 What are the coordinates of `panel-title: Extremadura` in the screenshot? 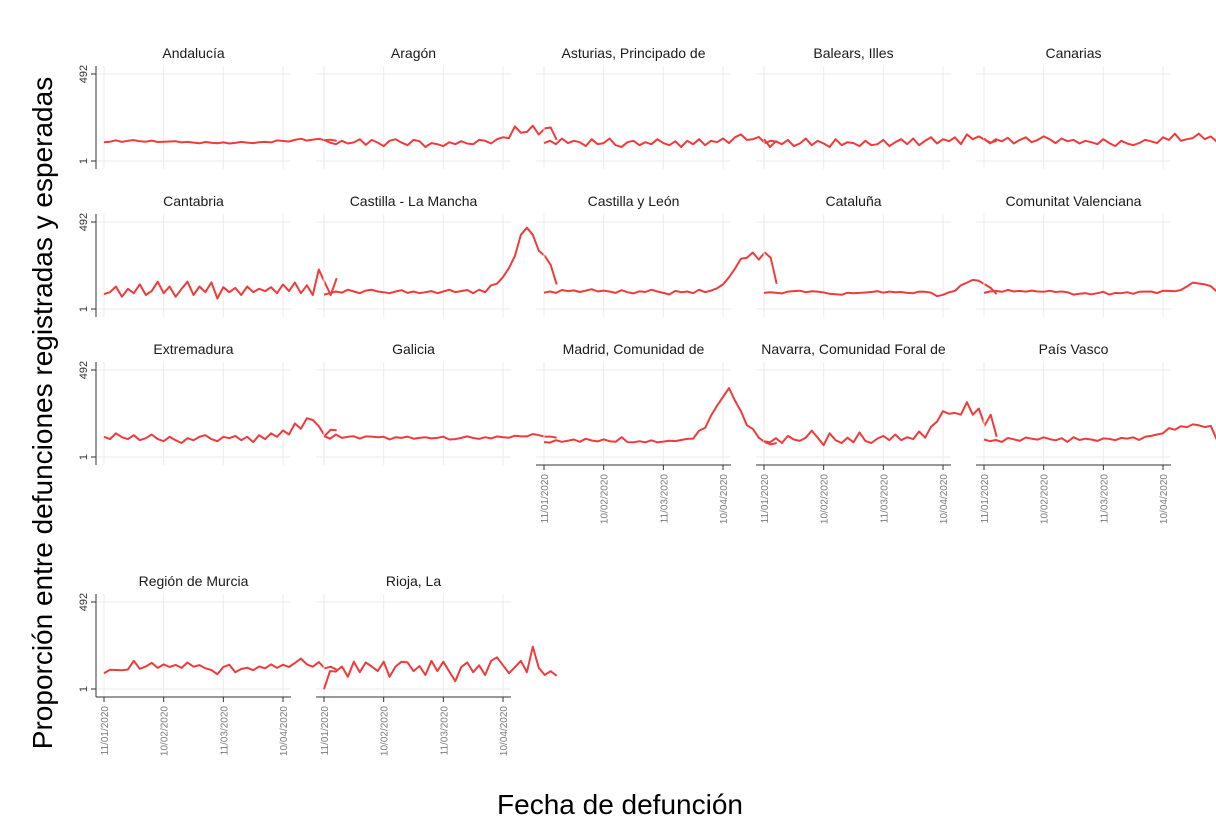 It's located at (193, 349).